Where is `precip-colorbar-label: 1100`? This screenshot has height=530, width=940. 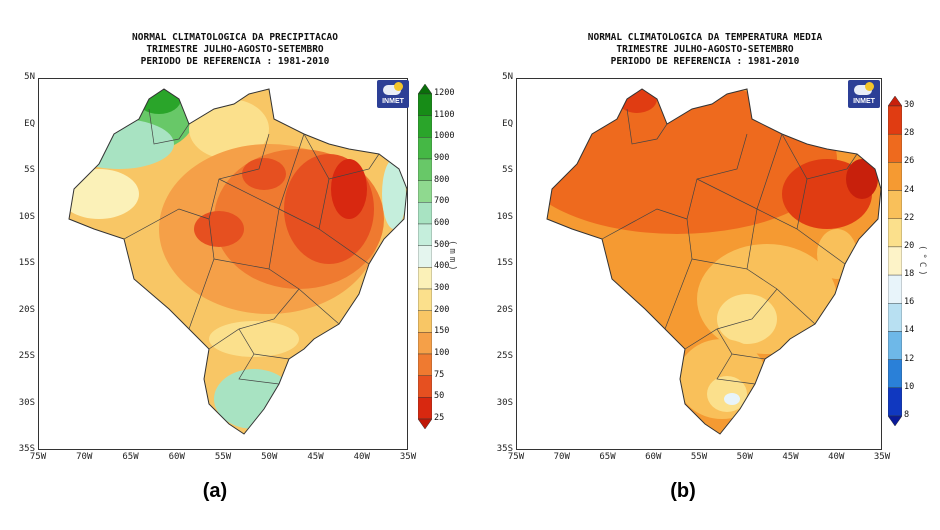 precip-colorbar-label: 1100 is located at coordinates (444, 114).